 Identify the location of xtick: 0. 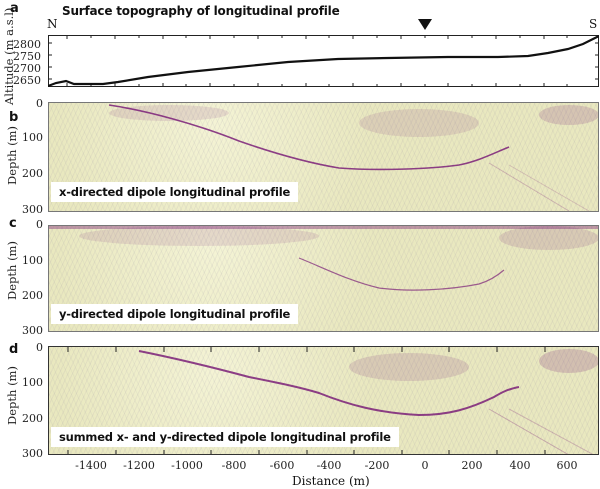
(425, 465).